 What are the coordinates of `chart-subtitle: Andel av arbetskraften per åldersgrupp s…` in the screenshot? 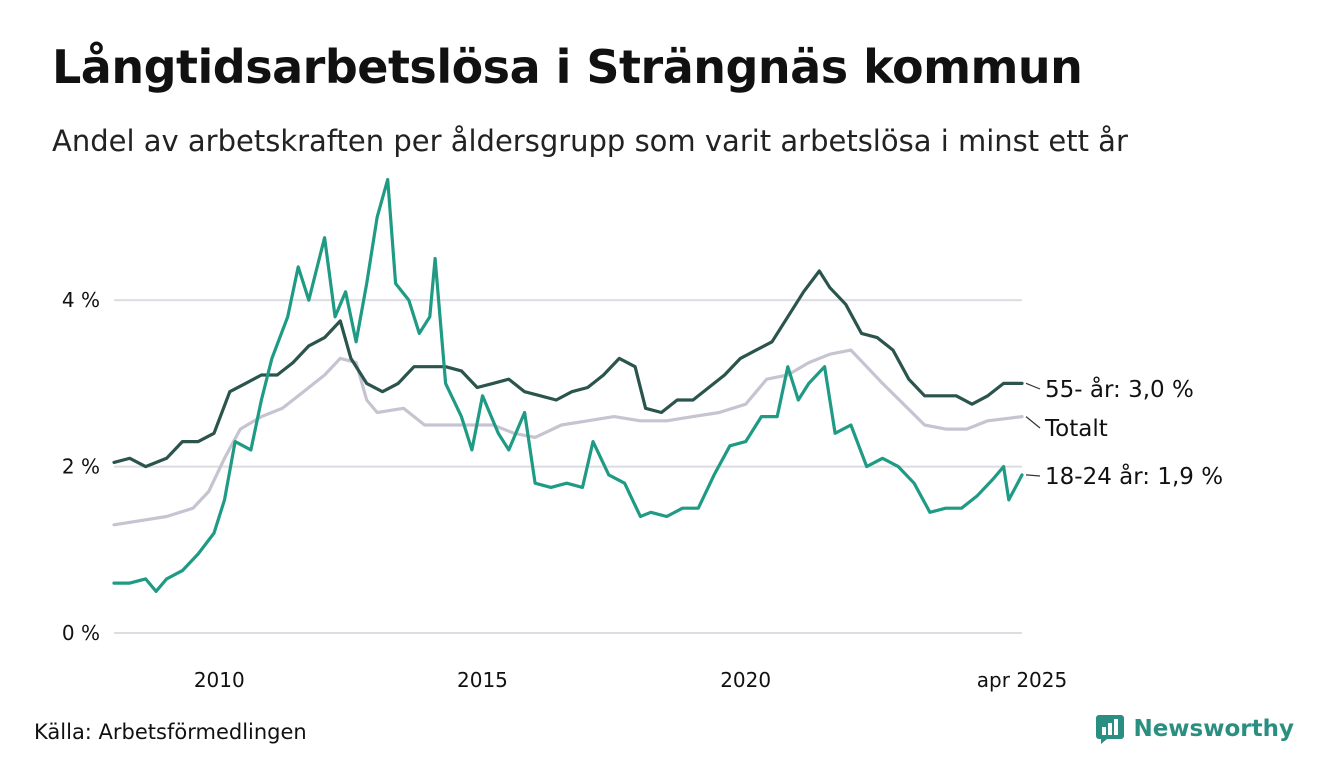 It's located at (590, 141).